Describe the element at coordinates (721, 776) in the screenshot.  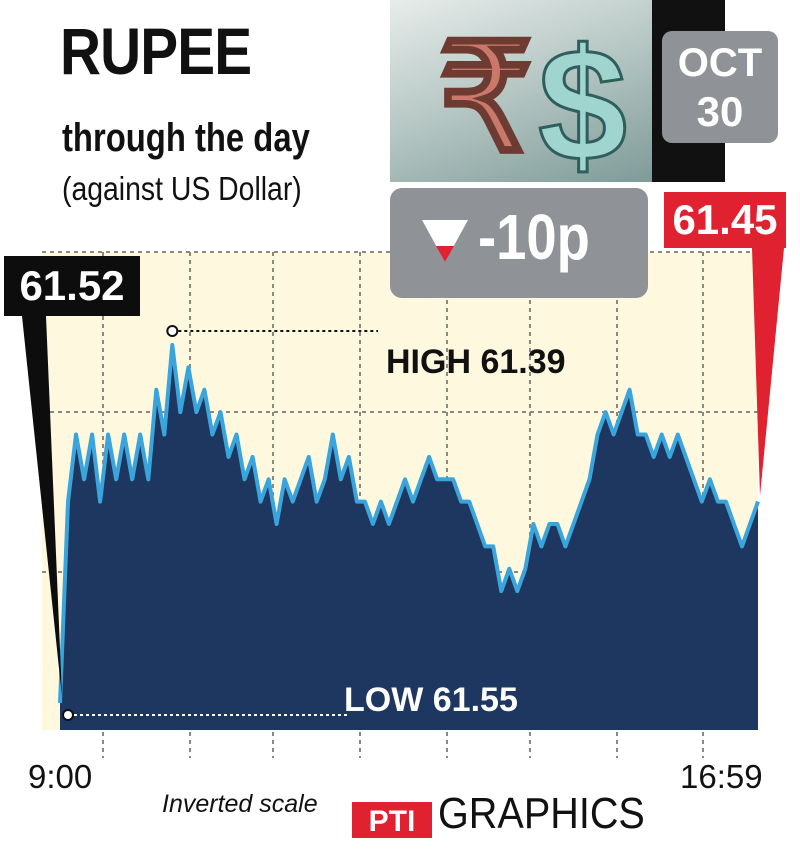
I see `x-end-label: 16:59` at that location.